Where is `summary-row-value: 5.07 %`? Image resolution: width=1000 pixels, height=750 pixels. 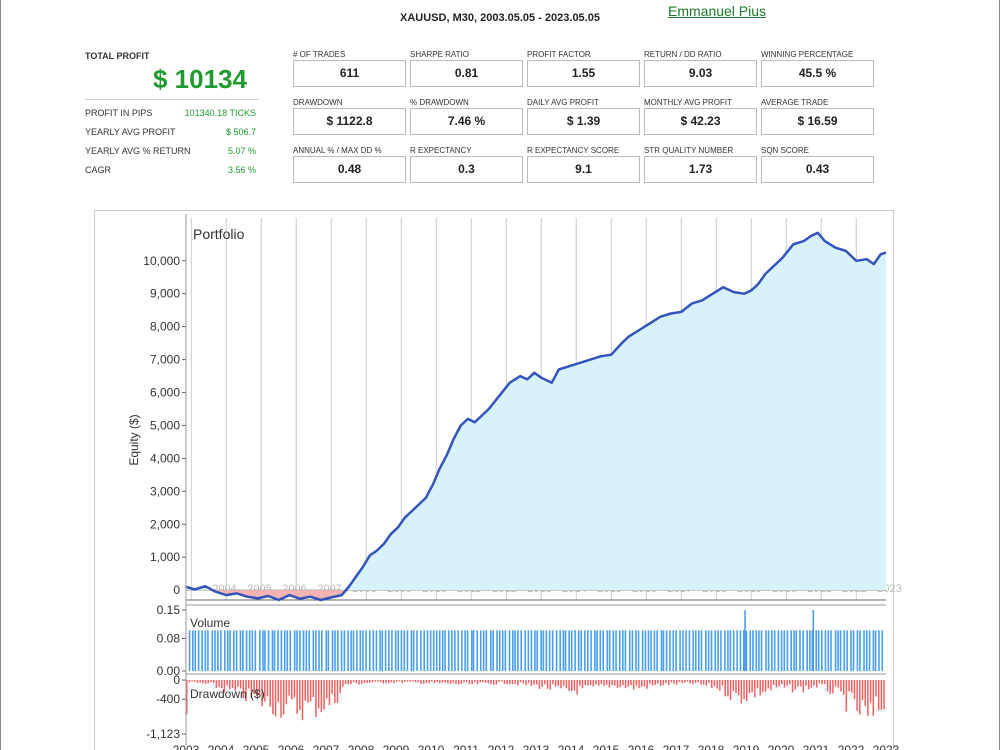
summary-row-value: 5.07 % is located at coordinates (241, 151).